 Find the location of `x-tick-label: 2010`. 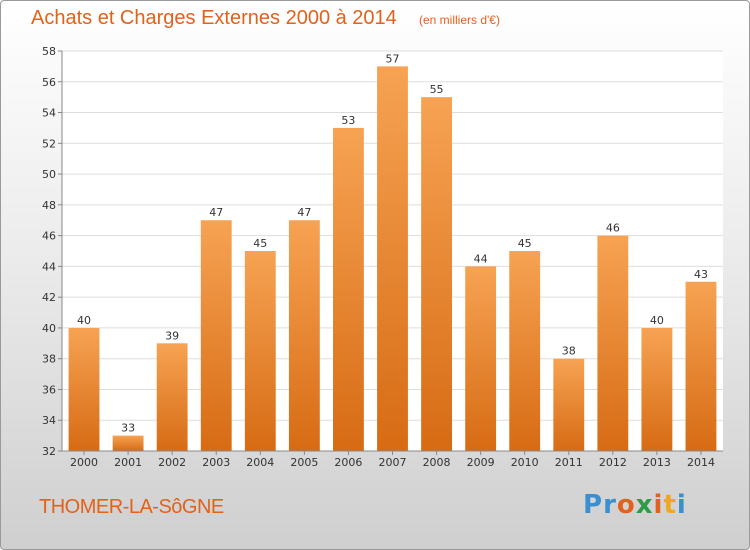

x-tick-label: 2010 is located at coordinates (525, 462).